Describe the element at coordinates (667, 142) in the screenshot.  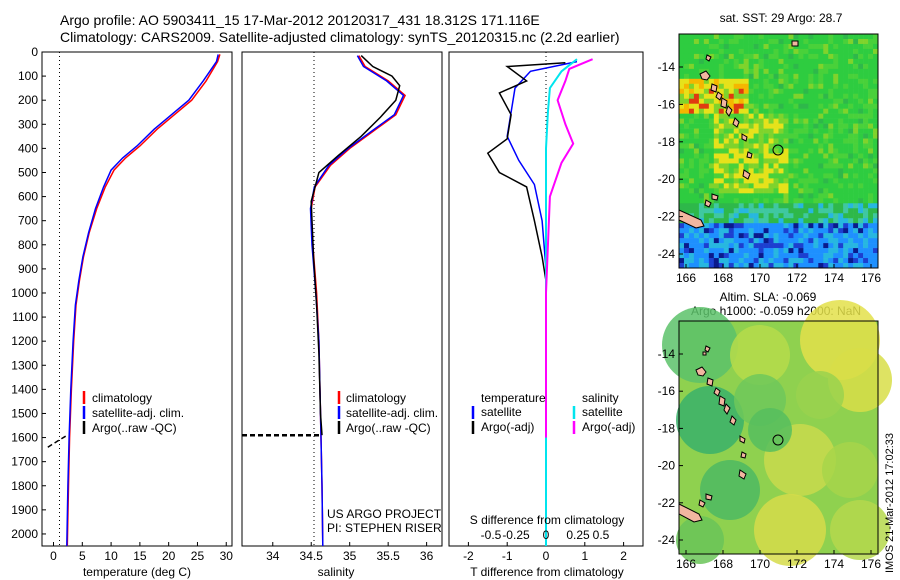
I see `map-y-tick-label: -18` at that location.